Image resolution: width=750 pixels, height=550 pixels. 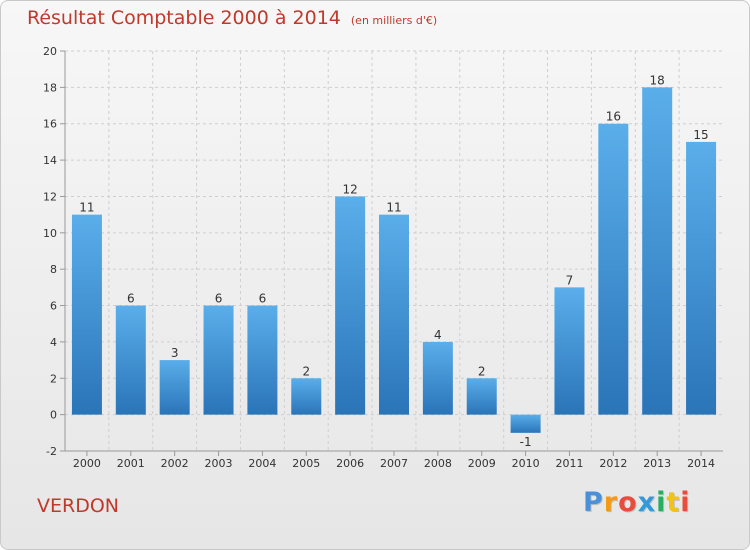 What do you see at coordinates (78, 506) in the screenshot?
I see `commune-name: VERDON` at bounding box center [78, 506].